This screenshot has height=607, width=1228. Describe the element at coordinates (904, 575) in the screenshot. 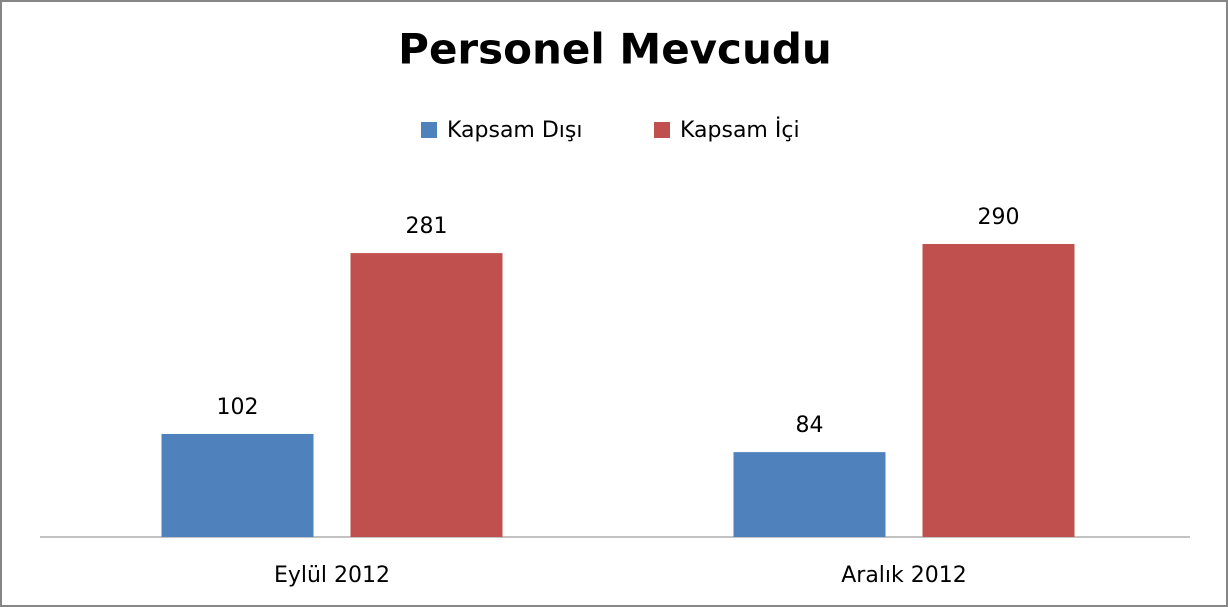

I see `x-tick-label: Aralık 2012` at that location.